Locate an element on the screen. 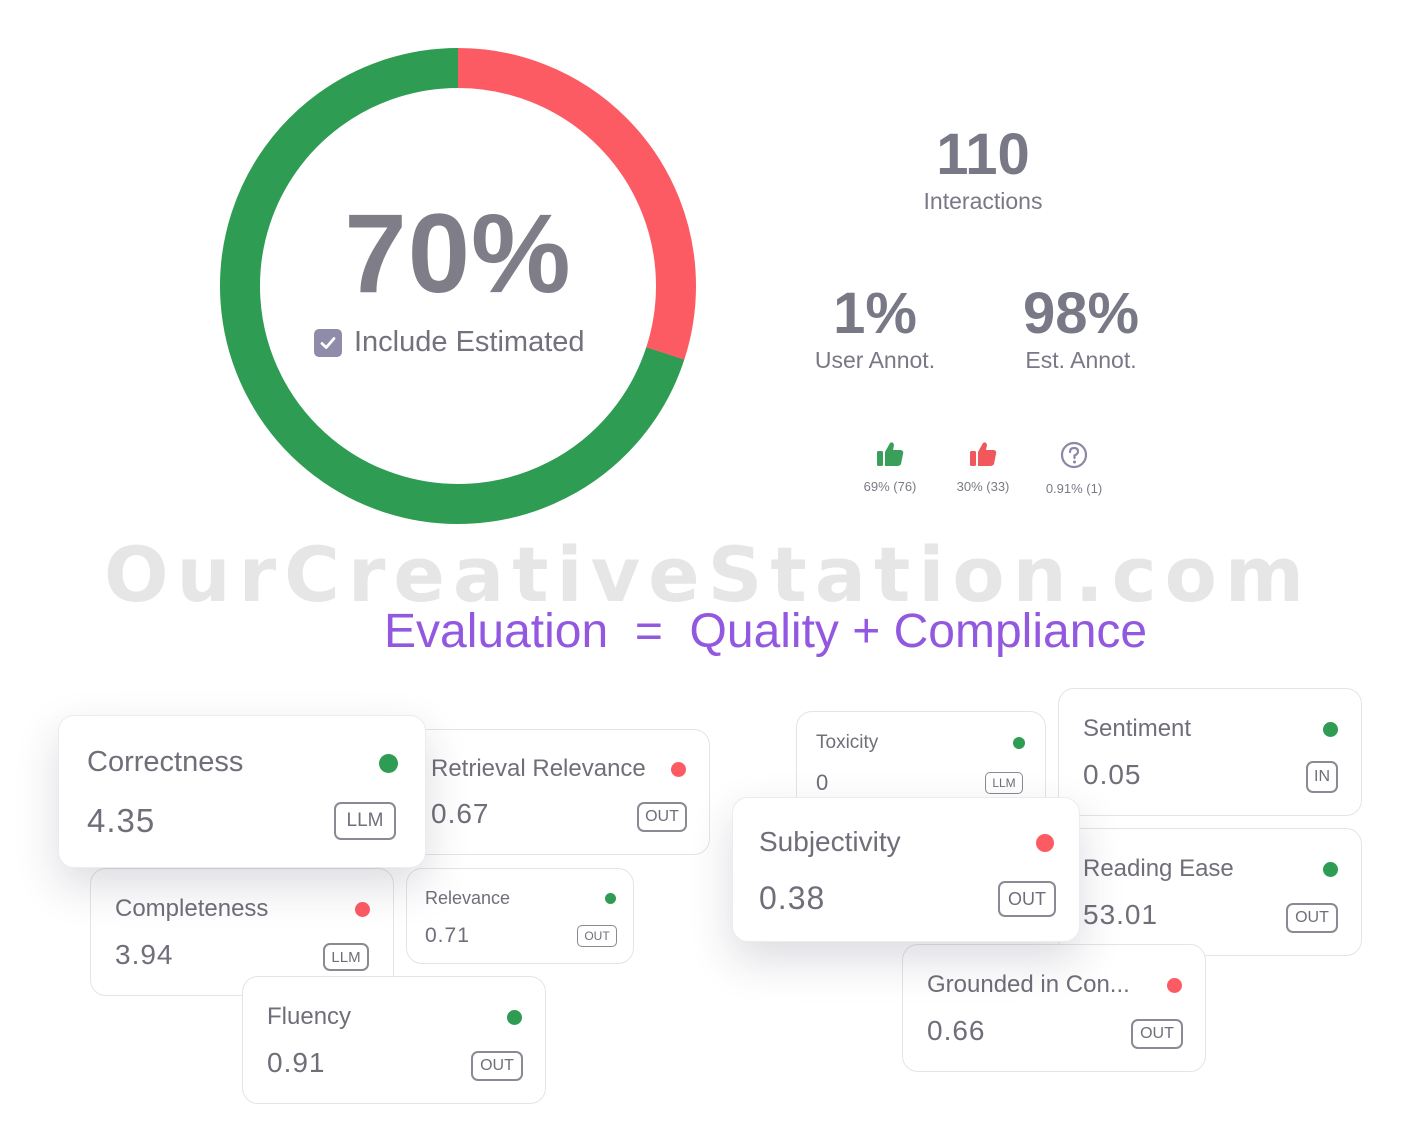 The width and height of the screenshot is (1416, 1140). metric-card-fluency: Fluency 0.91 OUT is located at coordinates (394, 1040).